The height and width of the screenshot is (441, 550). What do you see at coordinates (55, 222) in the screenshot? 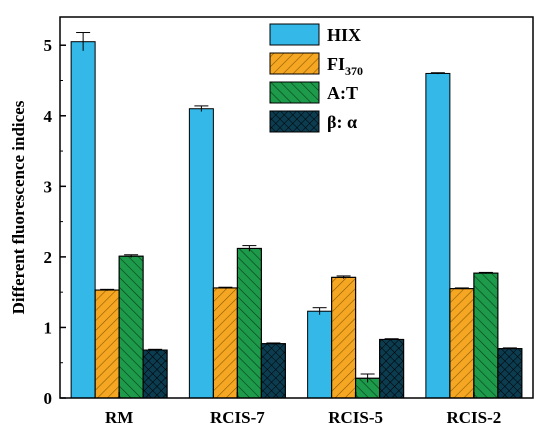
I see `y-axis: 0 1 2 3 4 5` at bounding box center [55, 222].